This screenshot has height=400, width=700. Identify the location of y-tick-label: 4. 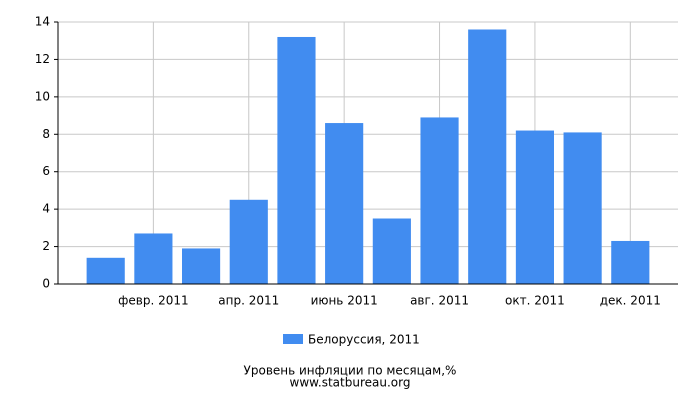
(46, 209).